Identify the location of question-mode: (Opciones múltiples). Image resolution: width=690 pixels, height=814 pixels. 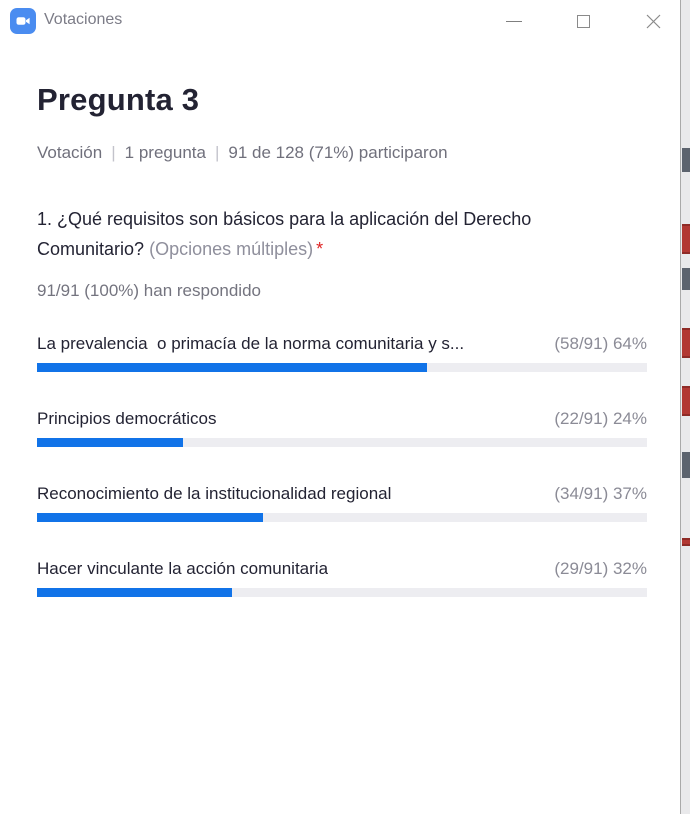
(231, 249).